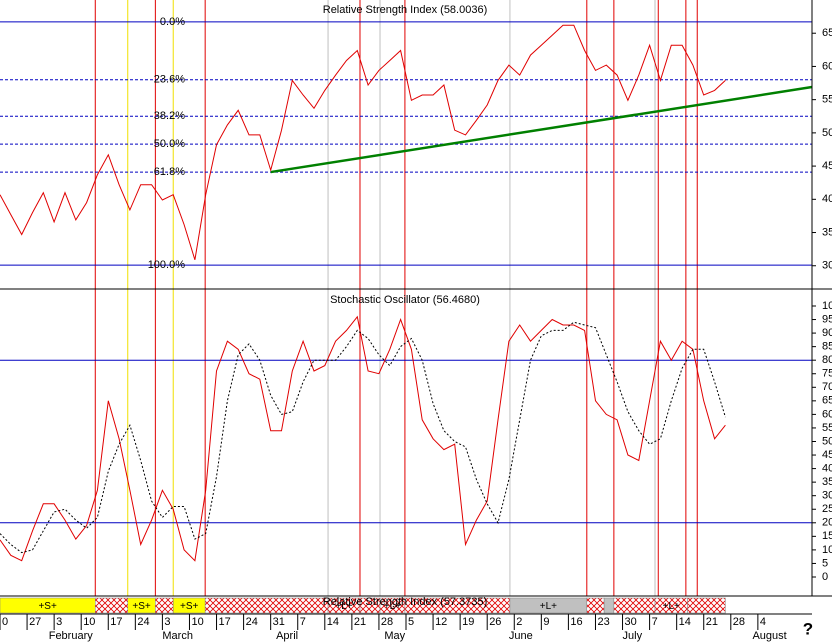  Describe the element at coordinates (825, 577) in the screenshot. I see `y-tick-label: 0` at that location.